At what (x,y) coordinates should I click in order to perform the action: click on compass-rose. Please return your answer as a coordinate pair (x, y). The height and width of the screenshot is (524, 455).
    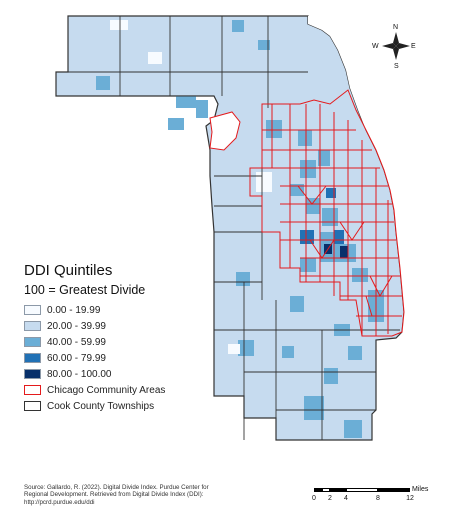
    Looking at the image, I should click on (396, 46).